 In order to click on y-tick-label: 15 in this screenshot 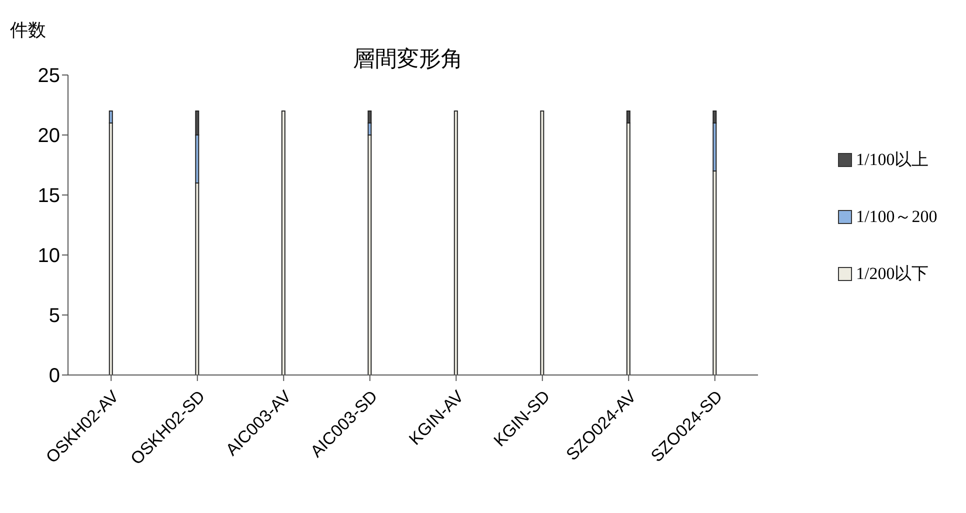, I will do `click(49, 196)`.